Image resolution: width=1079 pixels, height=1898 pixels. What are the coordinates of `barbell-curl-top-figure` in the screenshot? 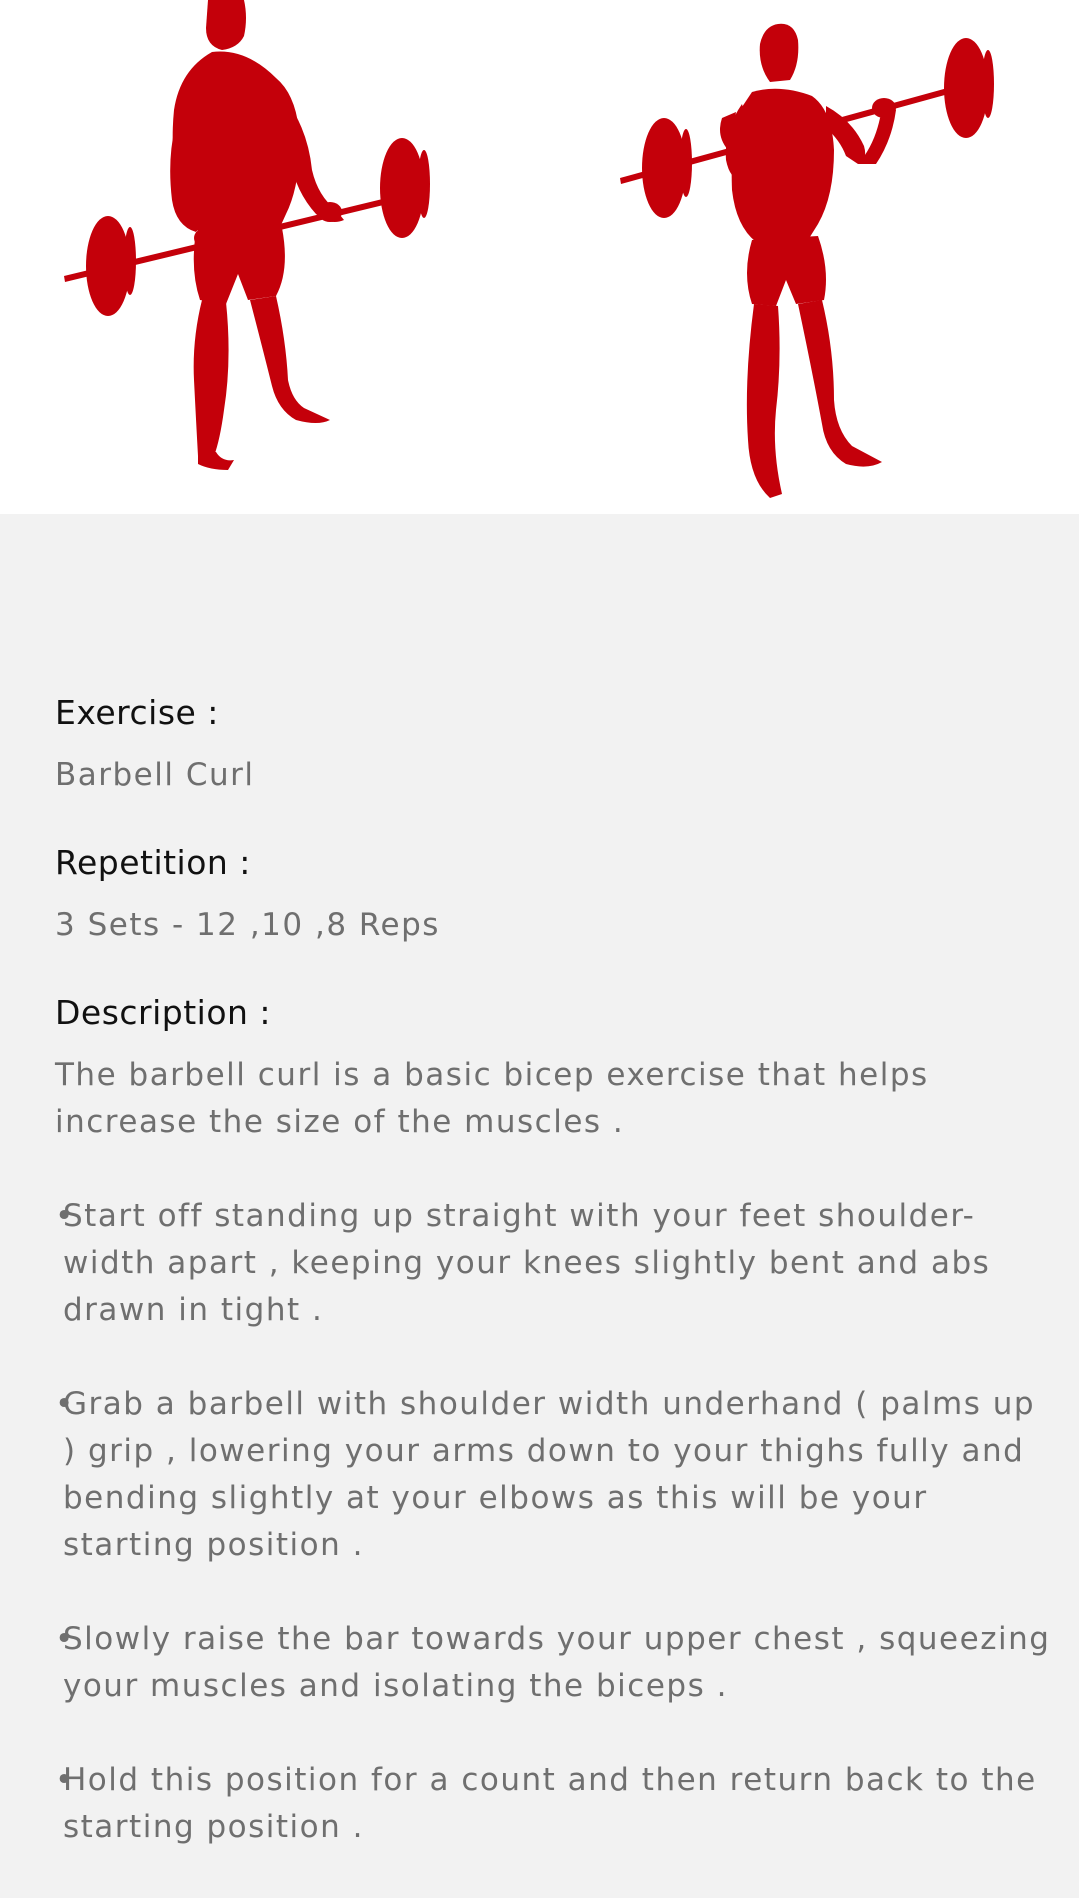 It's located at (808, 260).